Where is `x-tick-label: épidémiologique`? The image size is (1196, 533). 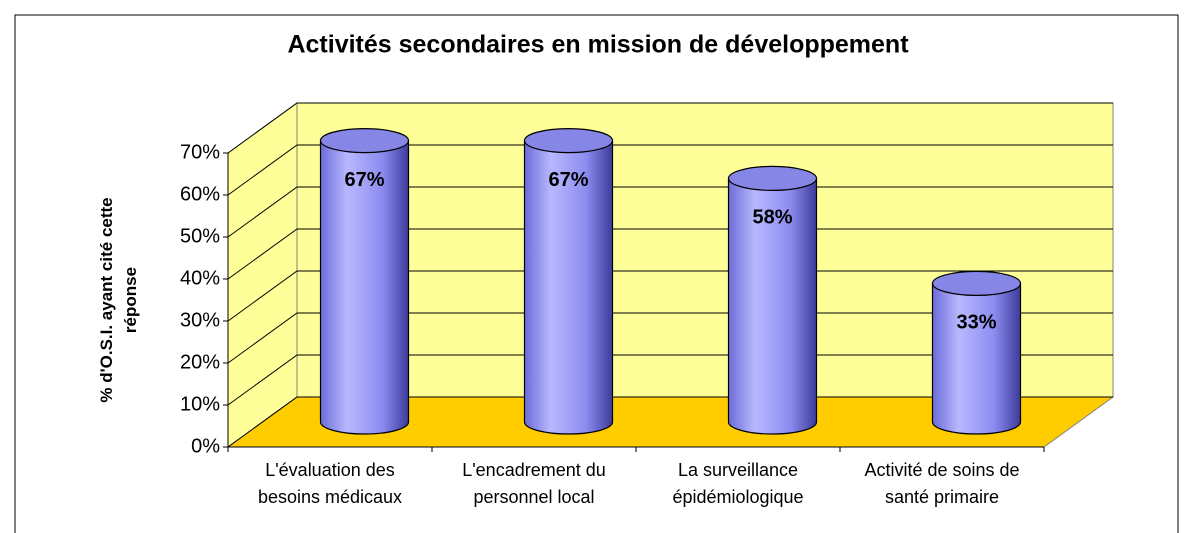
x-tick-label: épidémiologique is located at coordinates (737, 497).